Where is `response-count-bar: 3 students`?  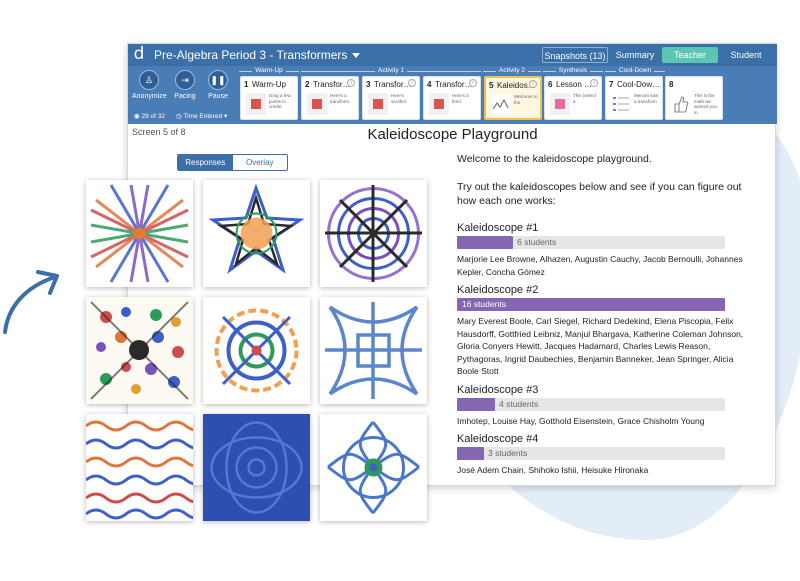 response-count-bar: 3 students is located at coordinates (591, 453).